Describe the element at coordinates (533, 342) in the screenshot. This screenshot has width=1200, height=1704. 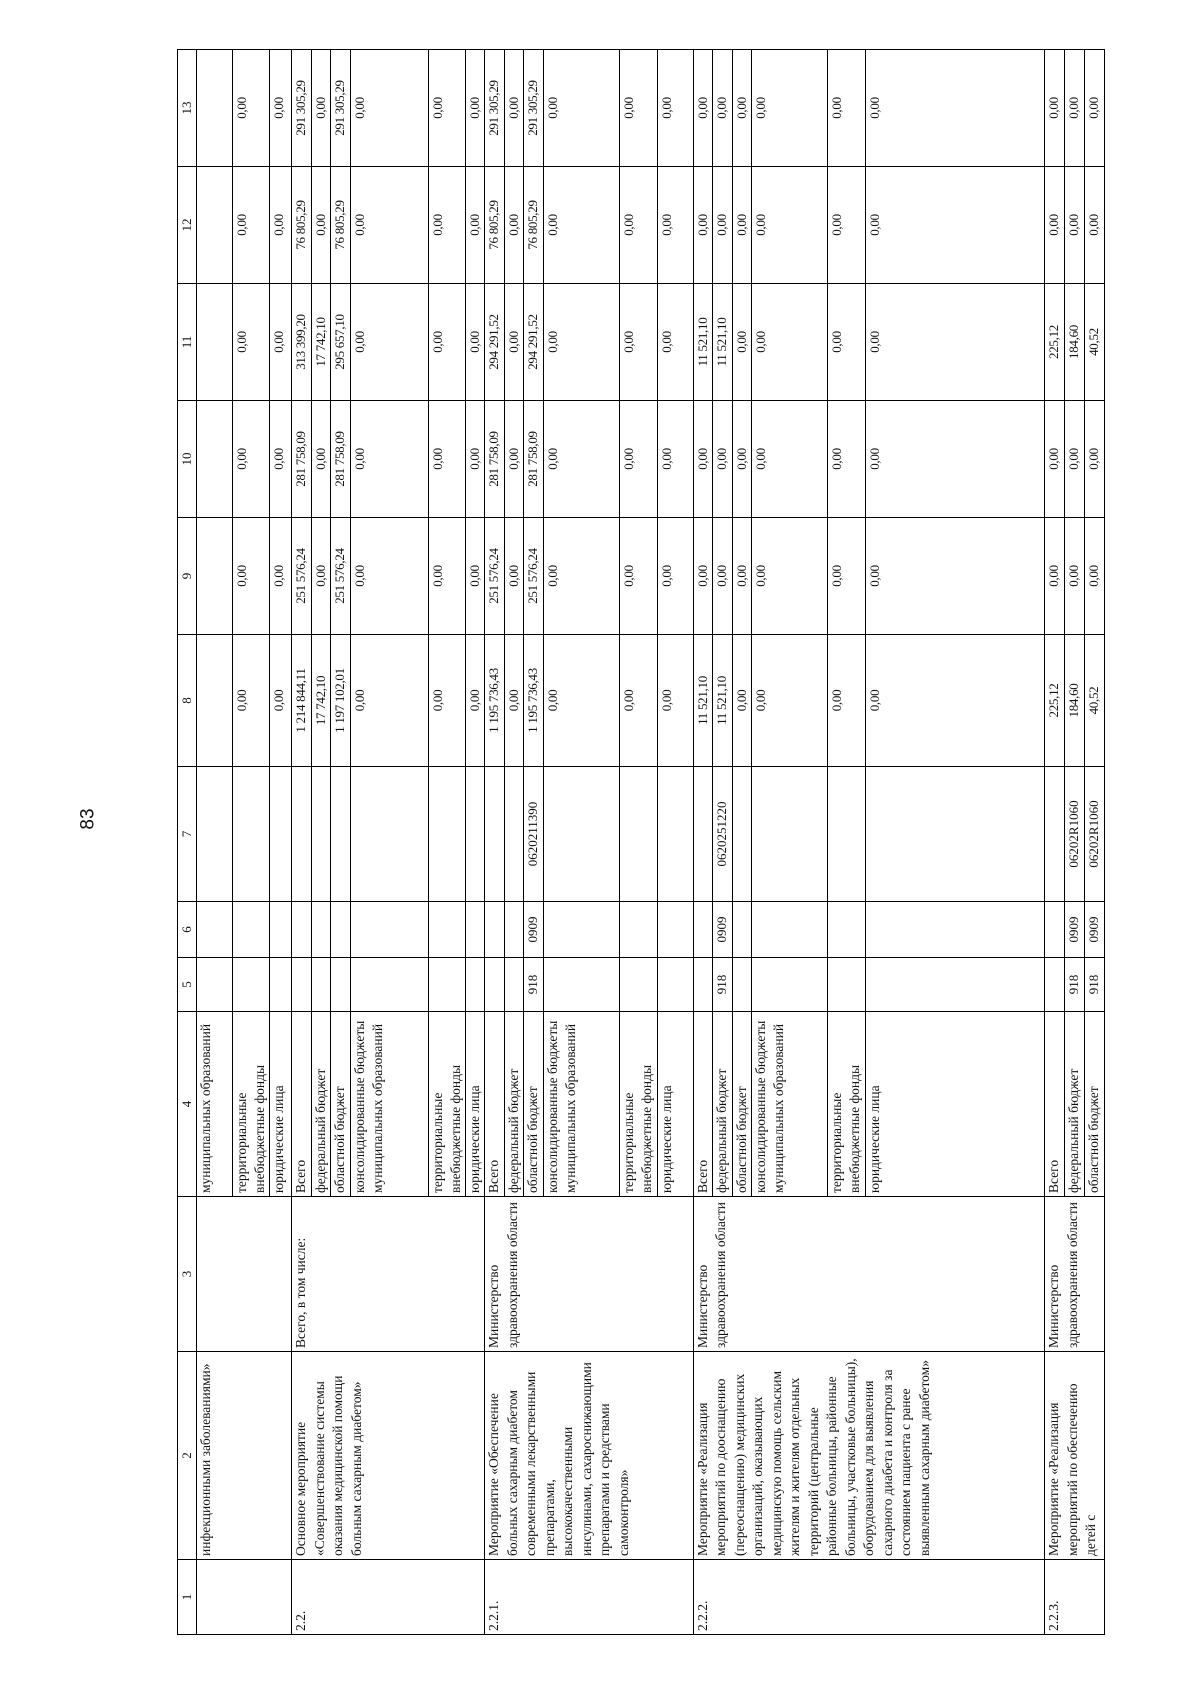
I see `amount-cell: 294 291,52` at that location.